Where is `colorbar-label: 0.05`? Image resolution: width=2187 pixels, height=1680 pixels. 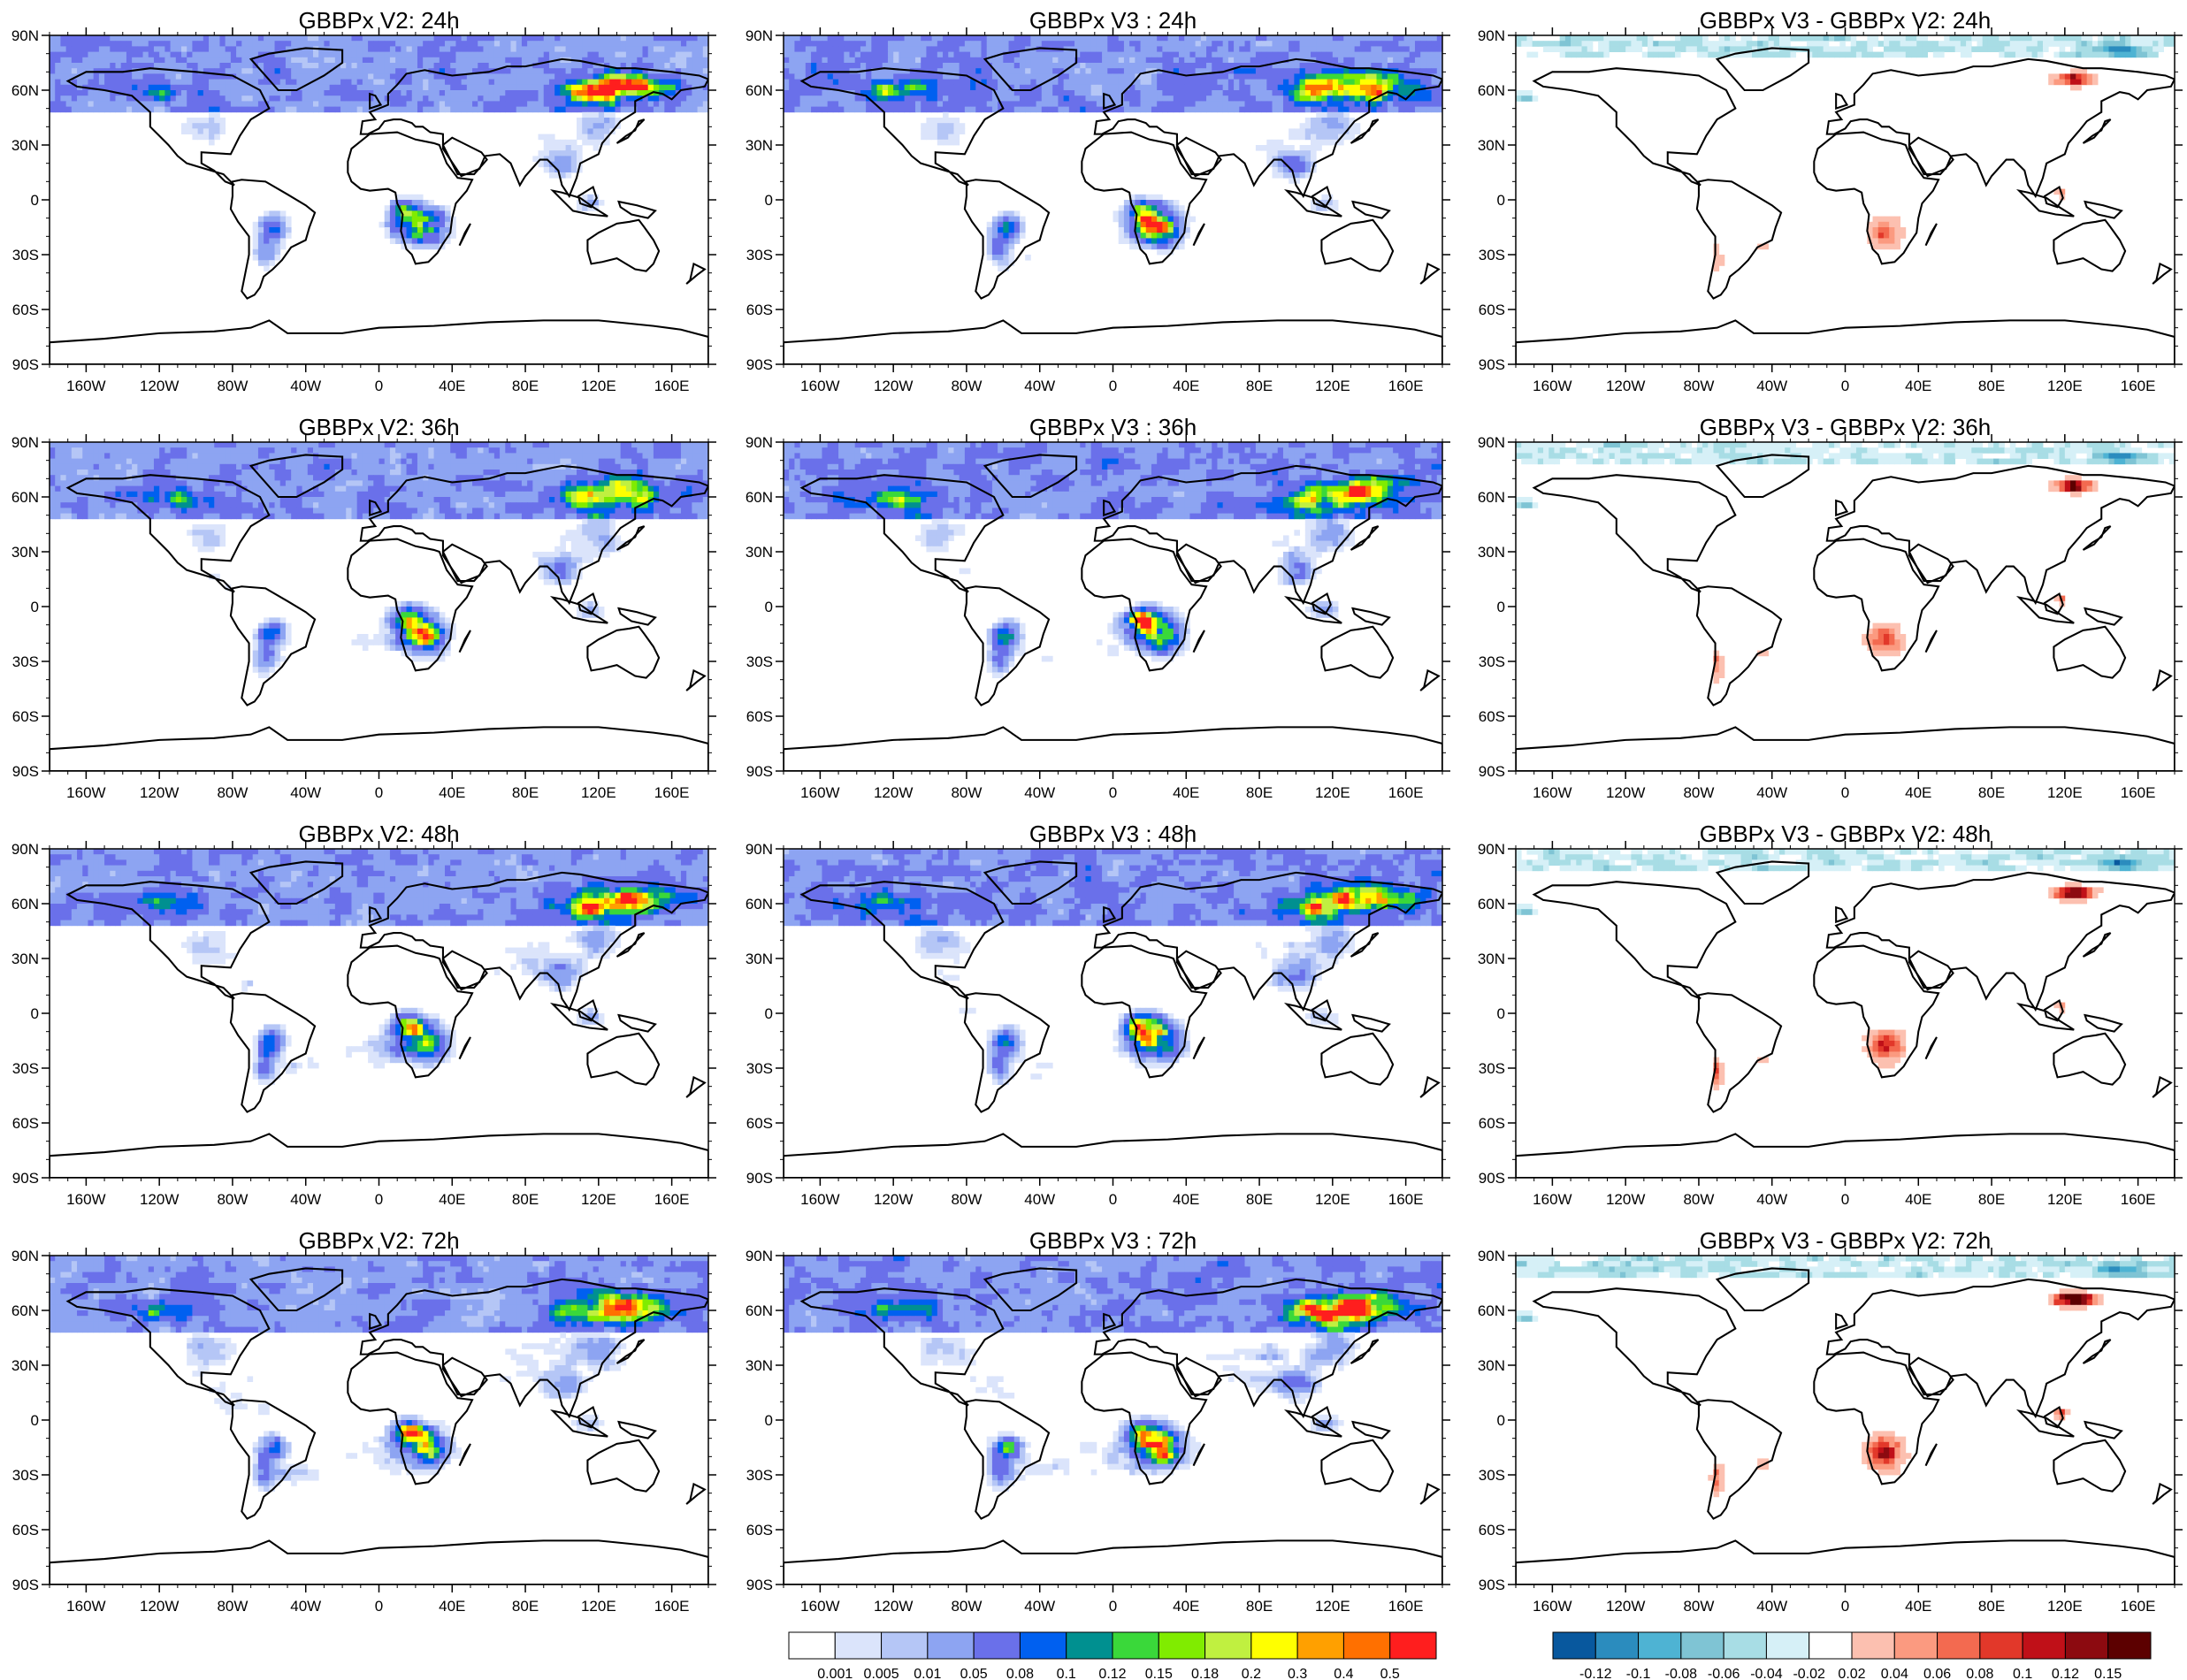
colorbar-label: 0.05 is located at coordinates (974, 1673).